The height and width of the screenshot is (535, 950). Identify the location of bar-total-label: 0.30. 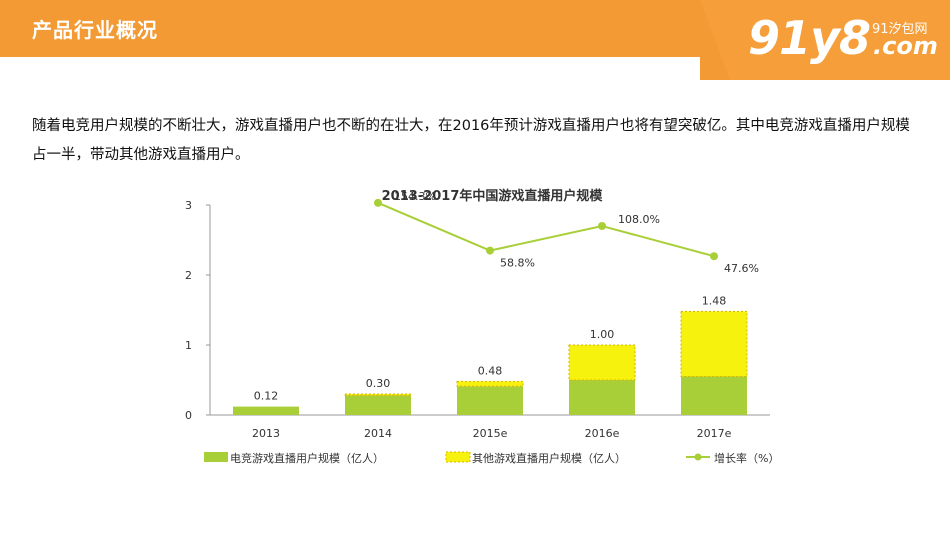
(378, 383).